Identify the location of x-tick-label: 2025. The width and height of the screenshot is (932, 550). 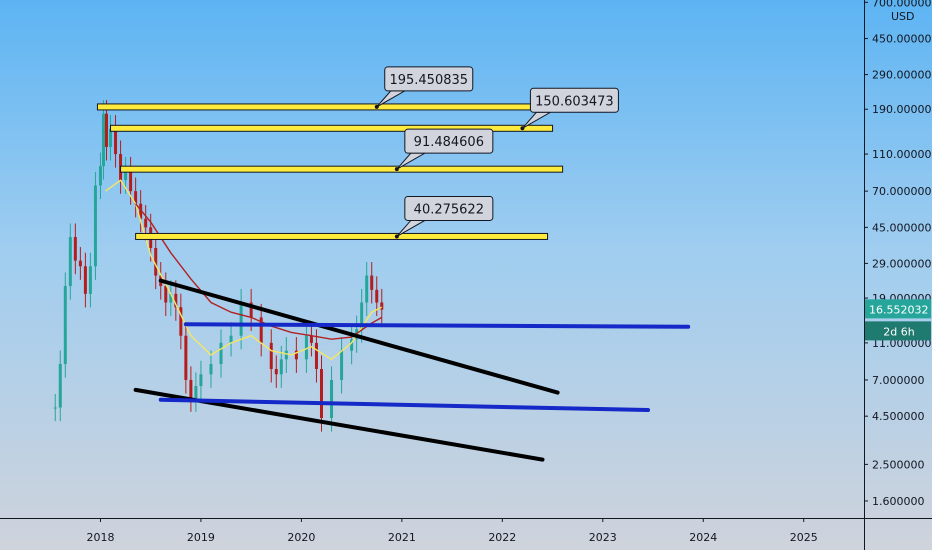
(804, 537).